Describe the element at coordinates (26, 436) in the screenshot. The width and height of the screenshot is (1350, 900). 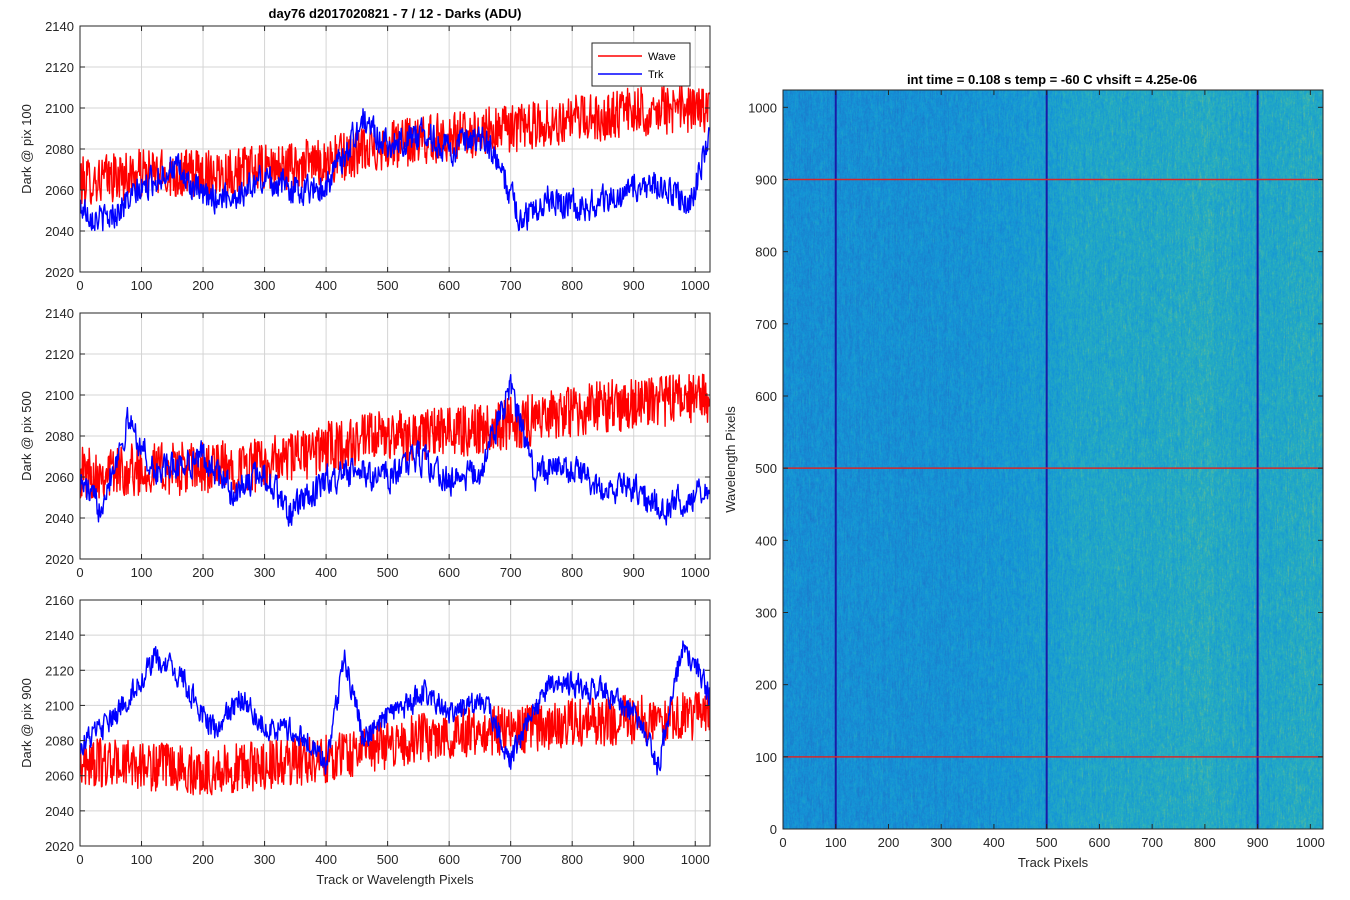
I see `y-axis-label: Dark @ pix 500` at that location.